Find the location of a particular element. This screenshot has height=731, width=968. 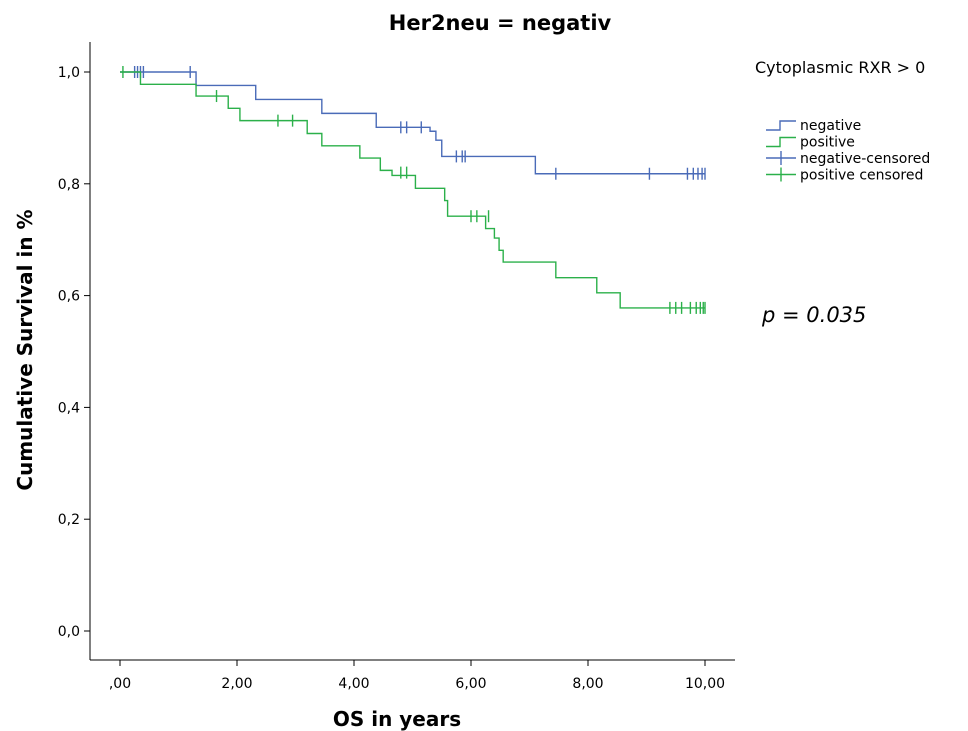

x-tick-label: 10,00 is located at coordinates (705, 684).